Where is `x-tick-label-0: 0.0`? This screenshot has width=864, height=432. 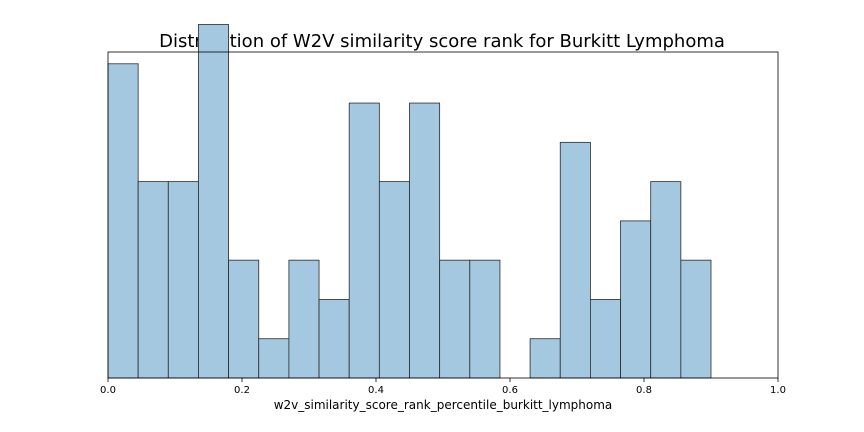
x-tick-label-0: 0.0 is located at coordinates (108, 390).